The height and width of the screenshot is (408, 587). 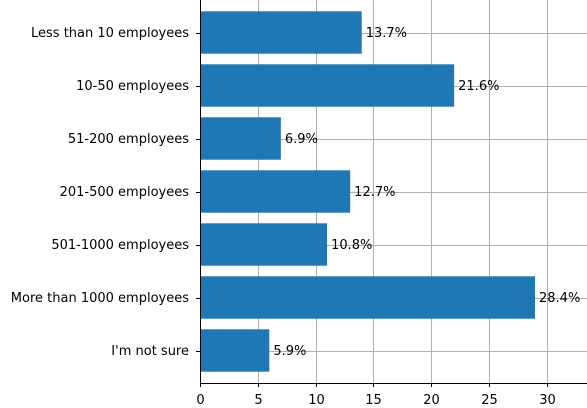 I want to click on category-label: Less than 10 employees, so click(x=110, y=33).